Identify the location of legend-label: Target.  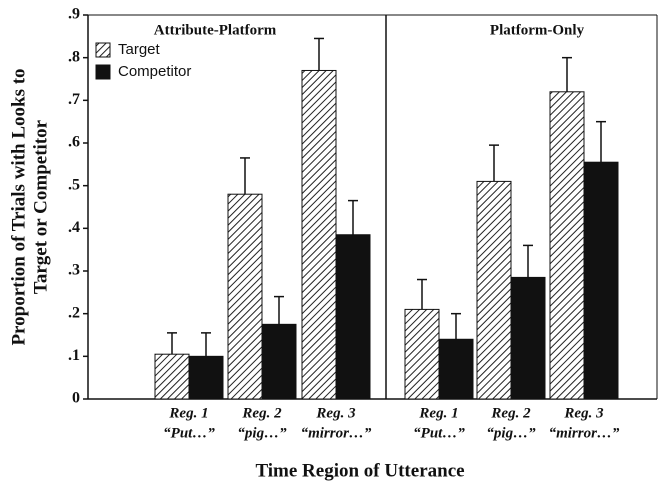
(139, 49).